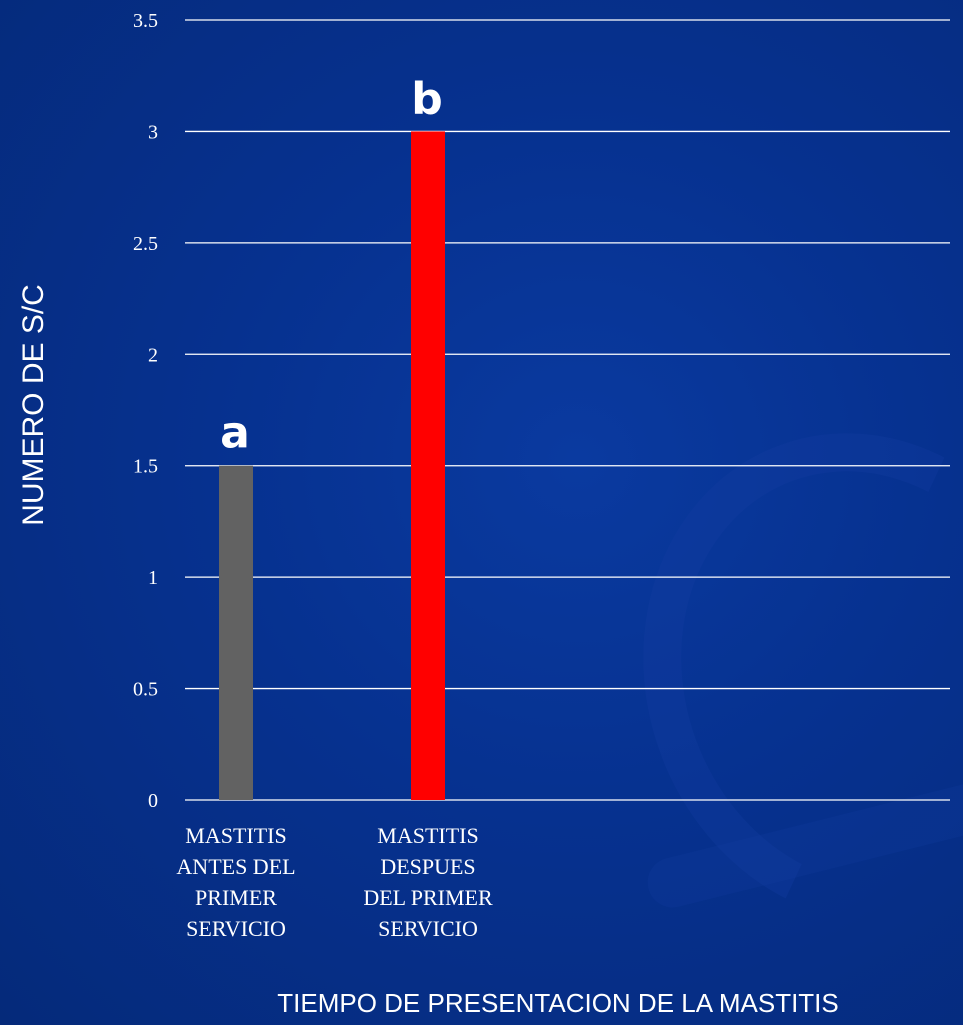  What do you see at coordinates (145, 690) in the screenshot?
I see `y-tick-label-1: 0.5` at bounding box center [145, 690].